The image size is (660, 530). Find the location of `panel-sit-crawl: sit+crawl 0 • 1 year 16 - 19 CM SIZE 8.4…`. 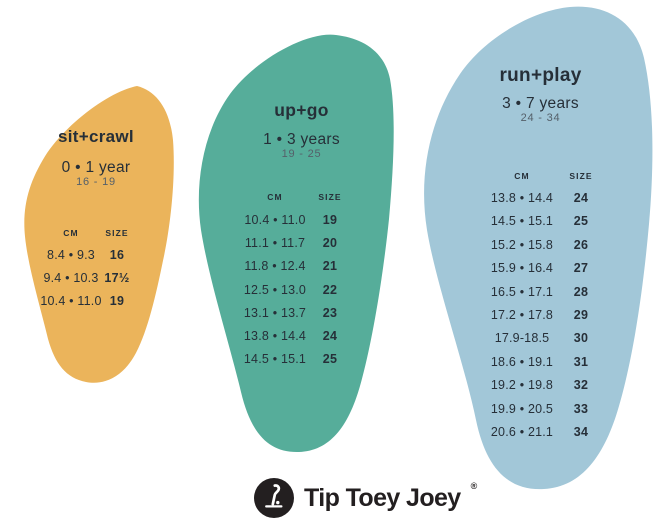

panel-sit-crawl: sit+crawl 0 • 1 year 16 - 19 CM SIZE 8.4… is located at coordinates (96, 234).